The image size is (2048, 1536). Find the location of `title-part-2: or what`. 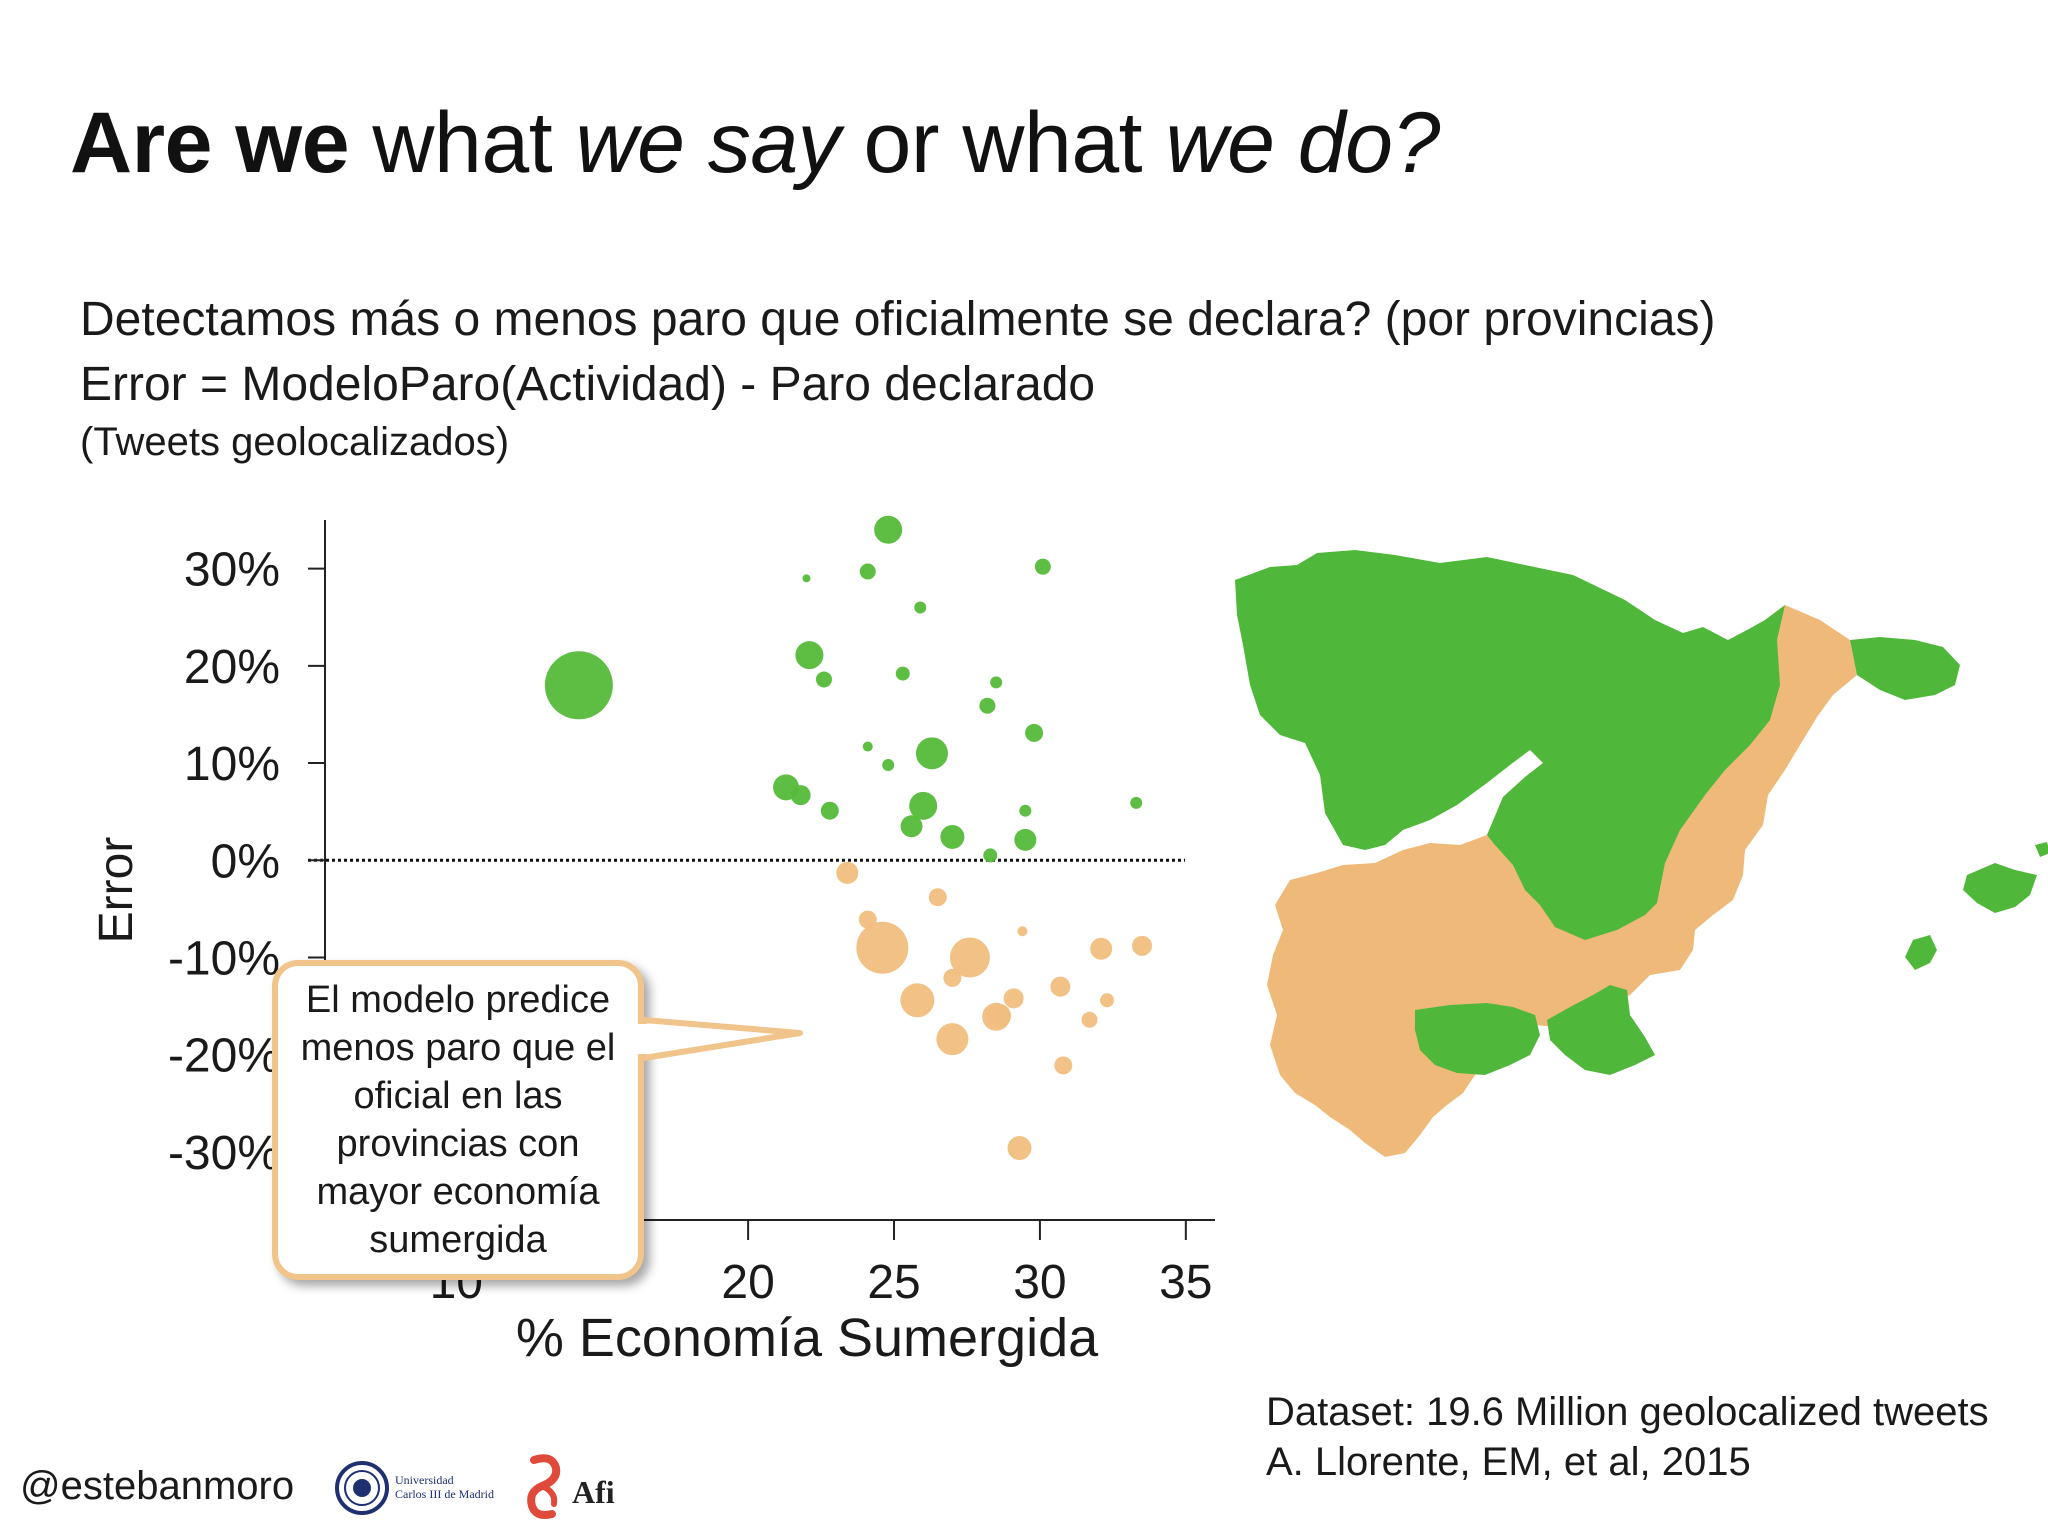

title-part-2: or what is located at coordinates (1003, 143).